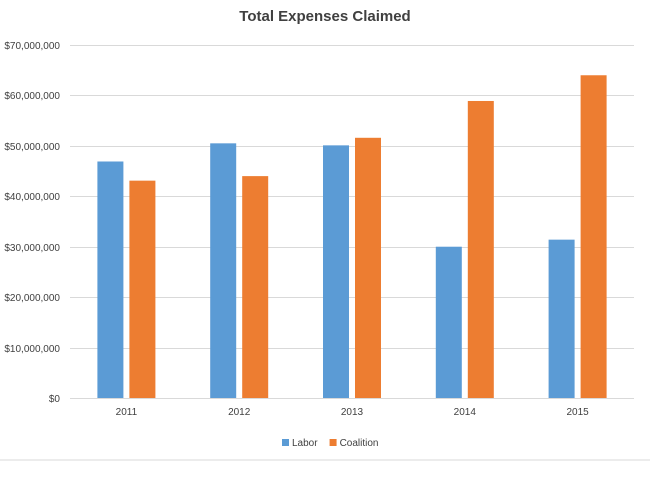 The width and height of the screenshot is (650, 488). I want to click on x-tick-label: 2013, so click(352, 412).